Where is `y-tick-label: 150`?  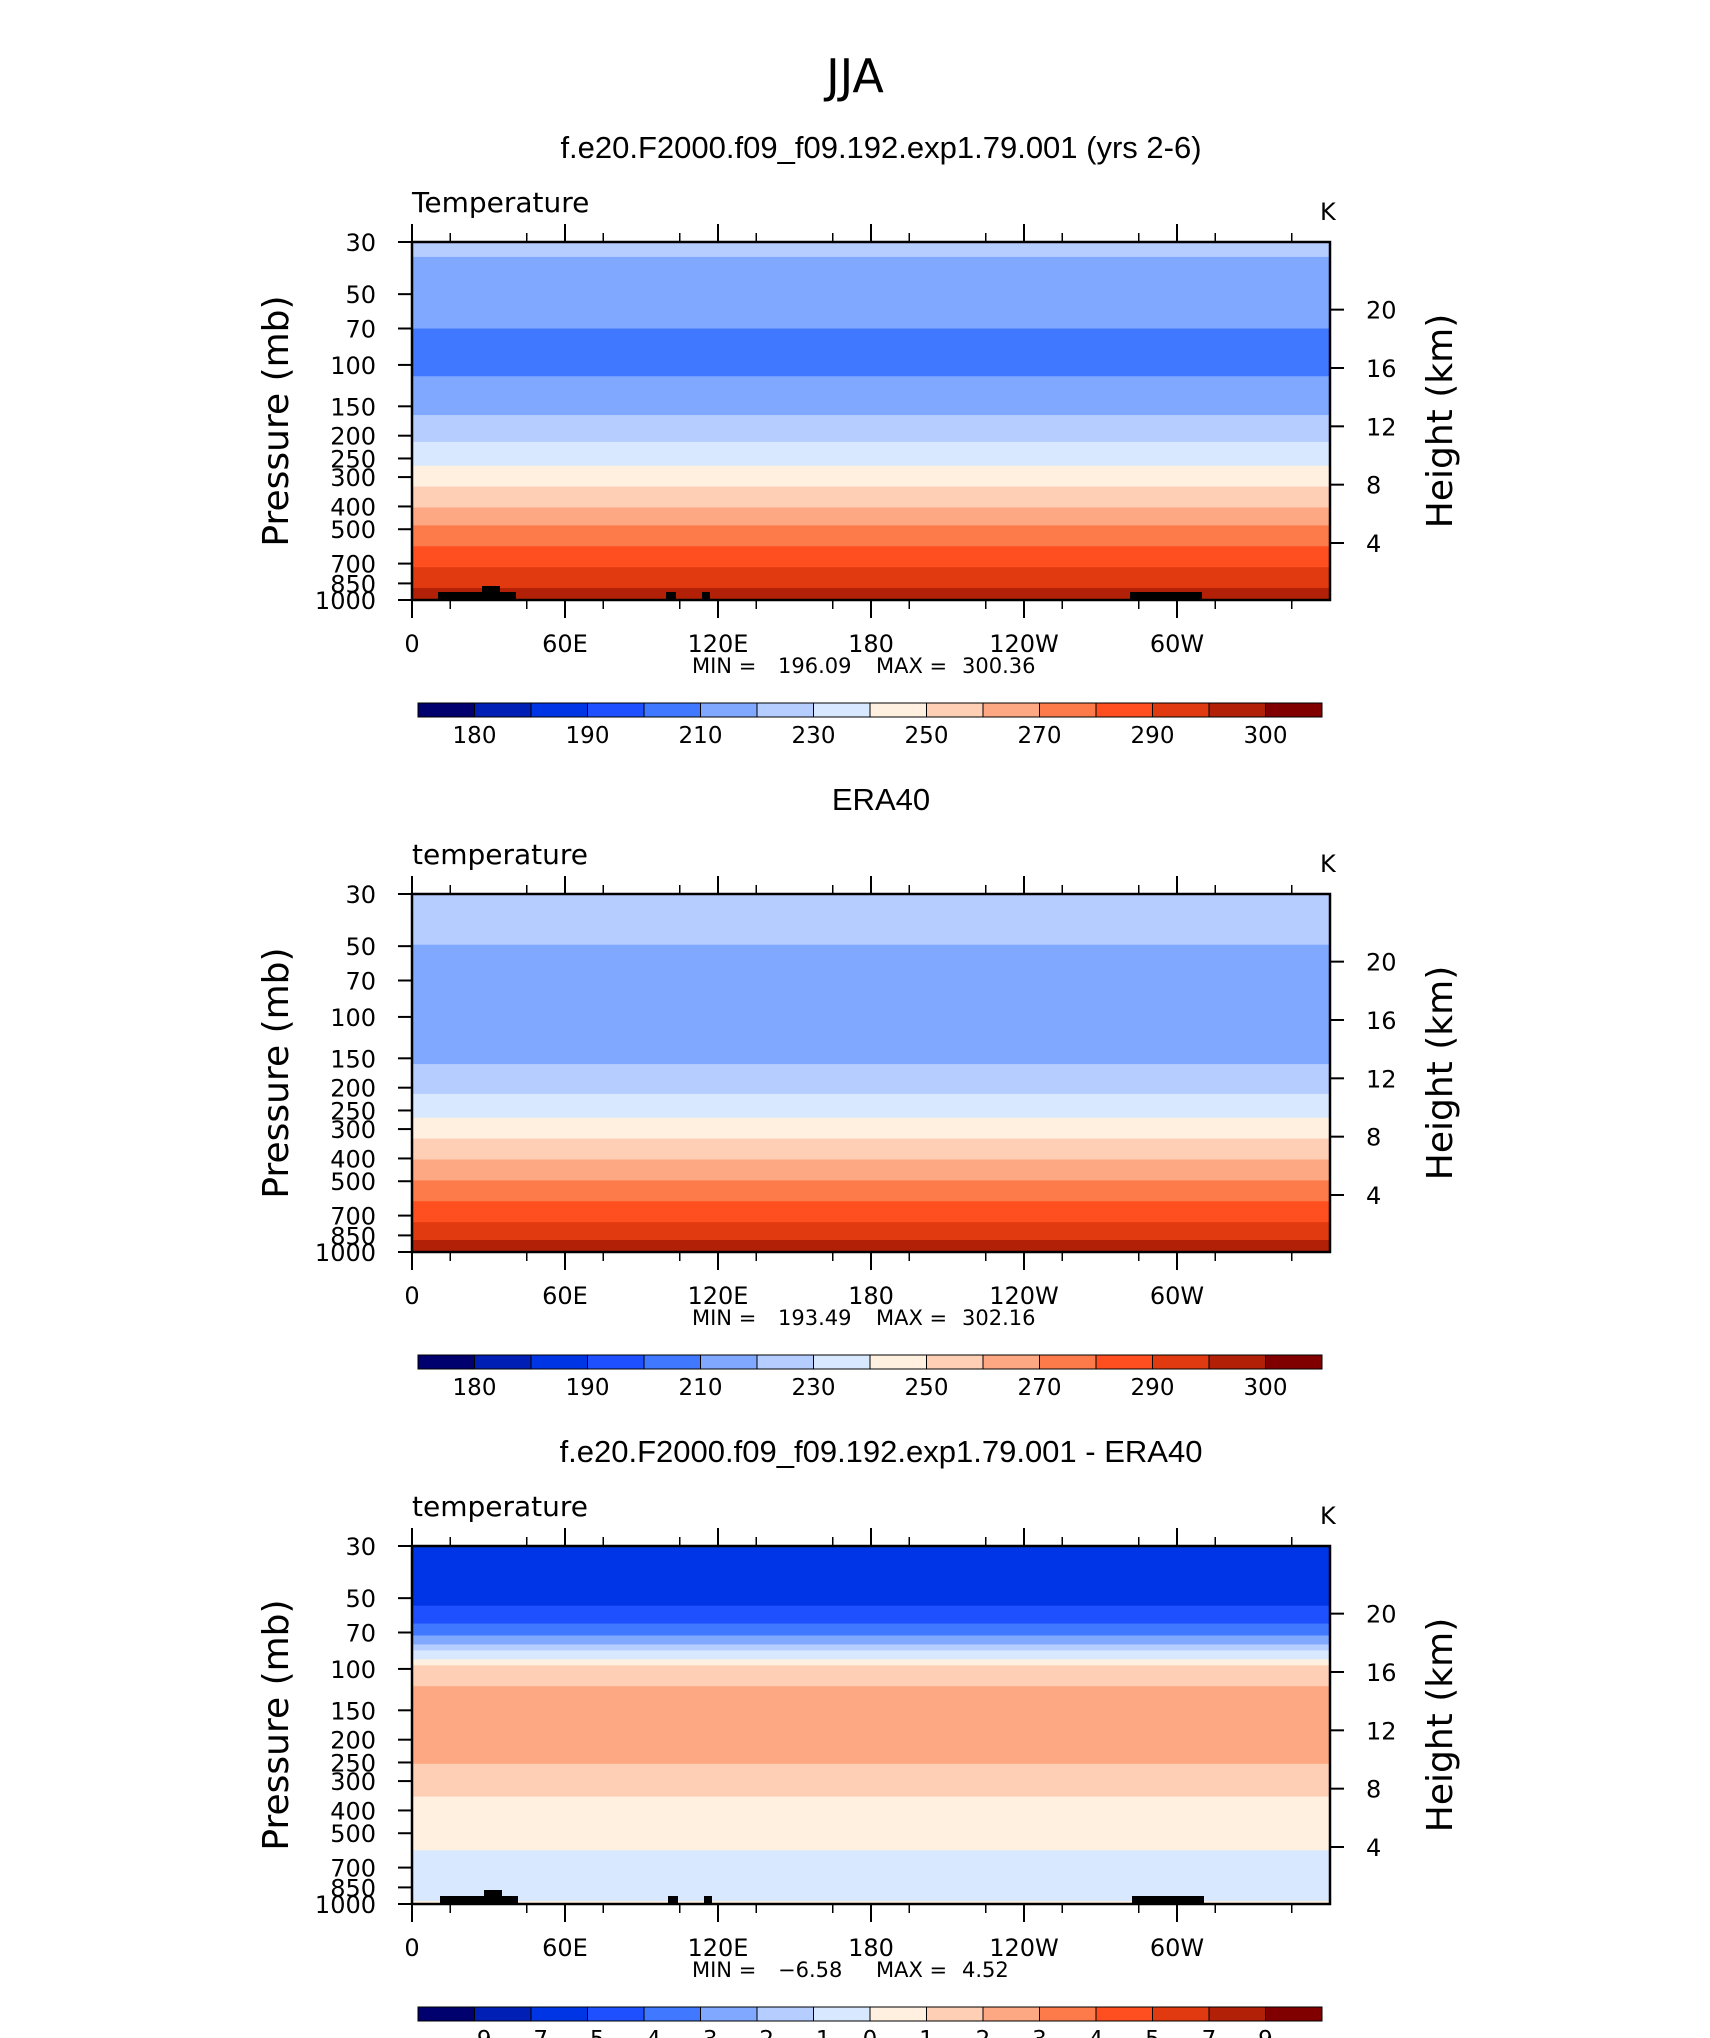 y-tick-label: 150 is located at coordinates (353, 1711).